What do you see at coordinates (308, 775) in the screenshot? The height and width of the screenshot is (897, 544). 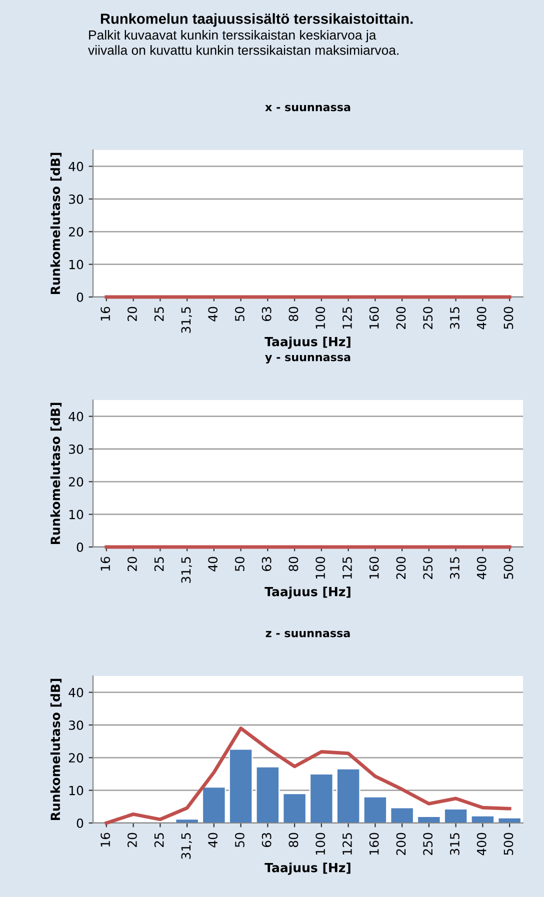 I see `line-series` at bounding box center [308, 775].